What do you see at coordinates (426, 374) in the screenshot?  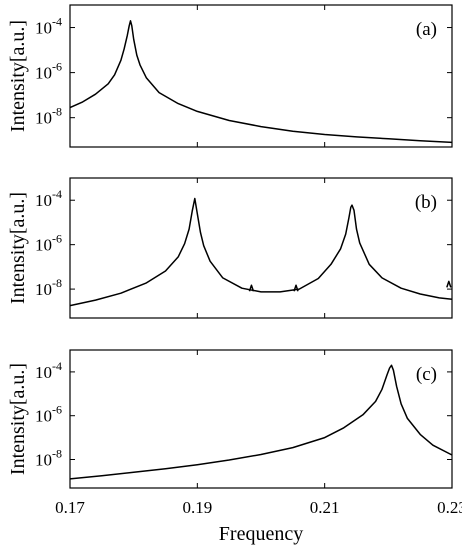 I see `panel-label: (c)` at bounding box center [426, 374].